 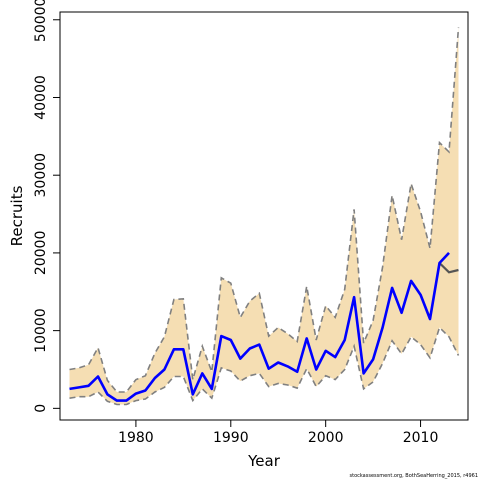 What do you see at coordinates (136, 438) in the screenshot?
I see `x-tick-label: 1980` at bounding box center [136, 438].